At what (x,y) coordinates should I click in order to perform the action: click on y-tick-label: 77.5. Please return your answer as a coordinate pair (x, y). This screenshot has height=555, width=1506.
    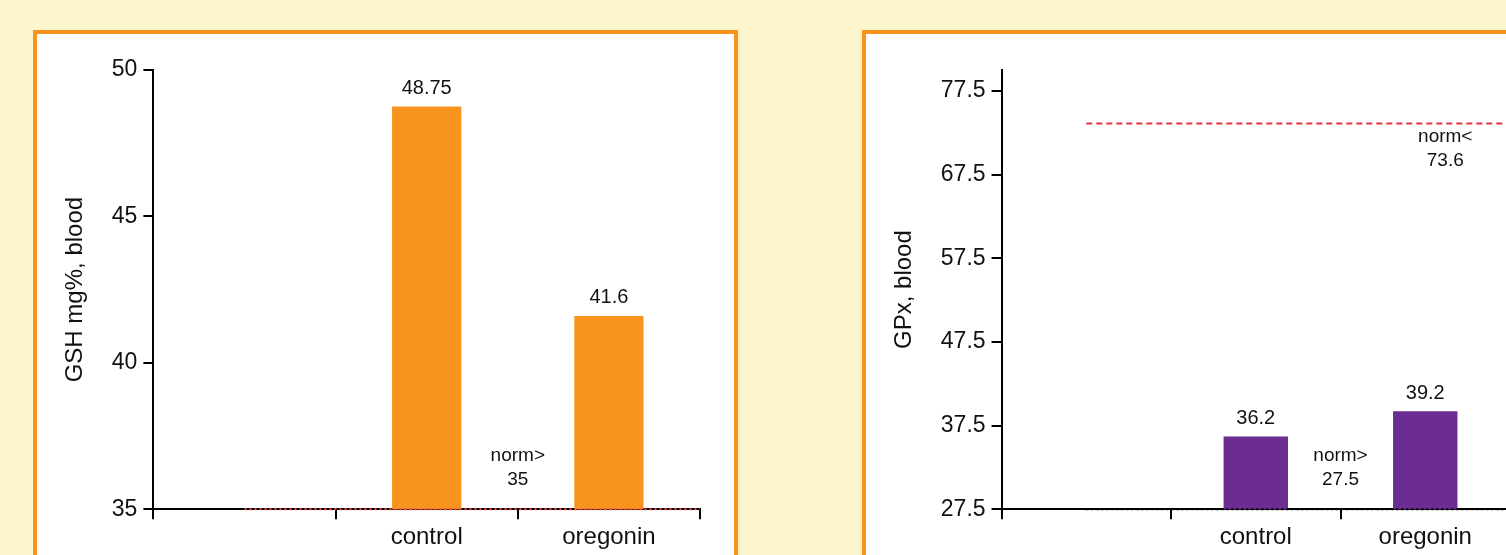
    Looking at the image, I should click on (963, 89).